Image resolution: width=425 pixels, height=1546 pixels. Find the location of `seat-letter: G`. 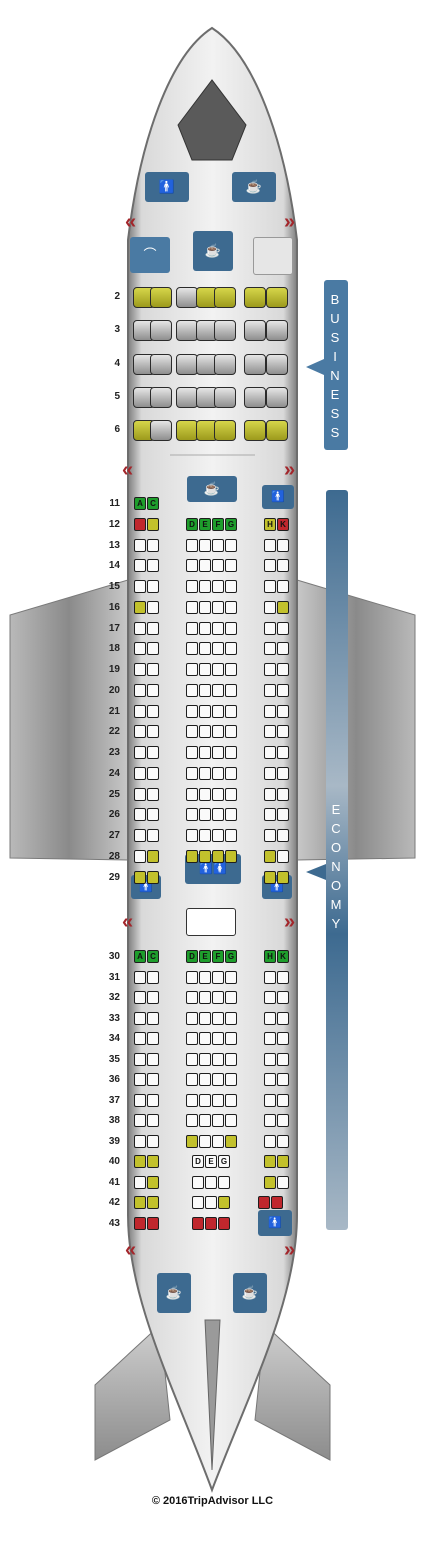

seat-letter: G is located at coordinates (224, 1161).